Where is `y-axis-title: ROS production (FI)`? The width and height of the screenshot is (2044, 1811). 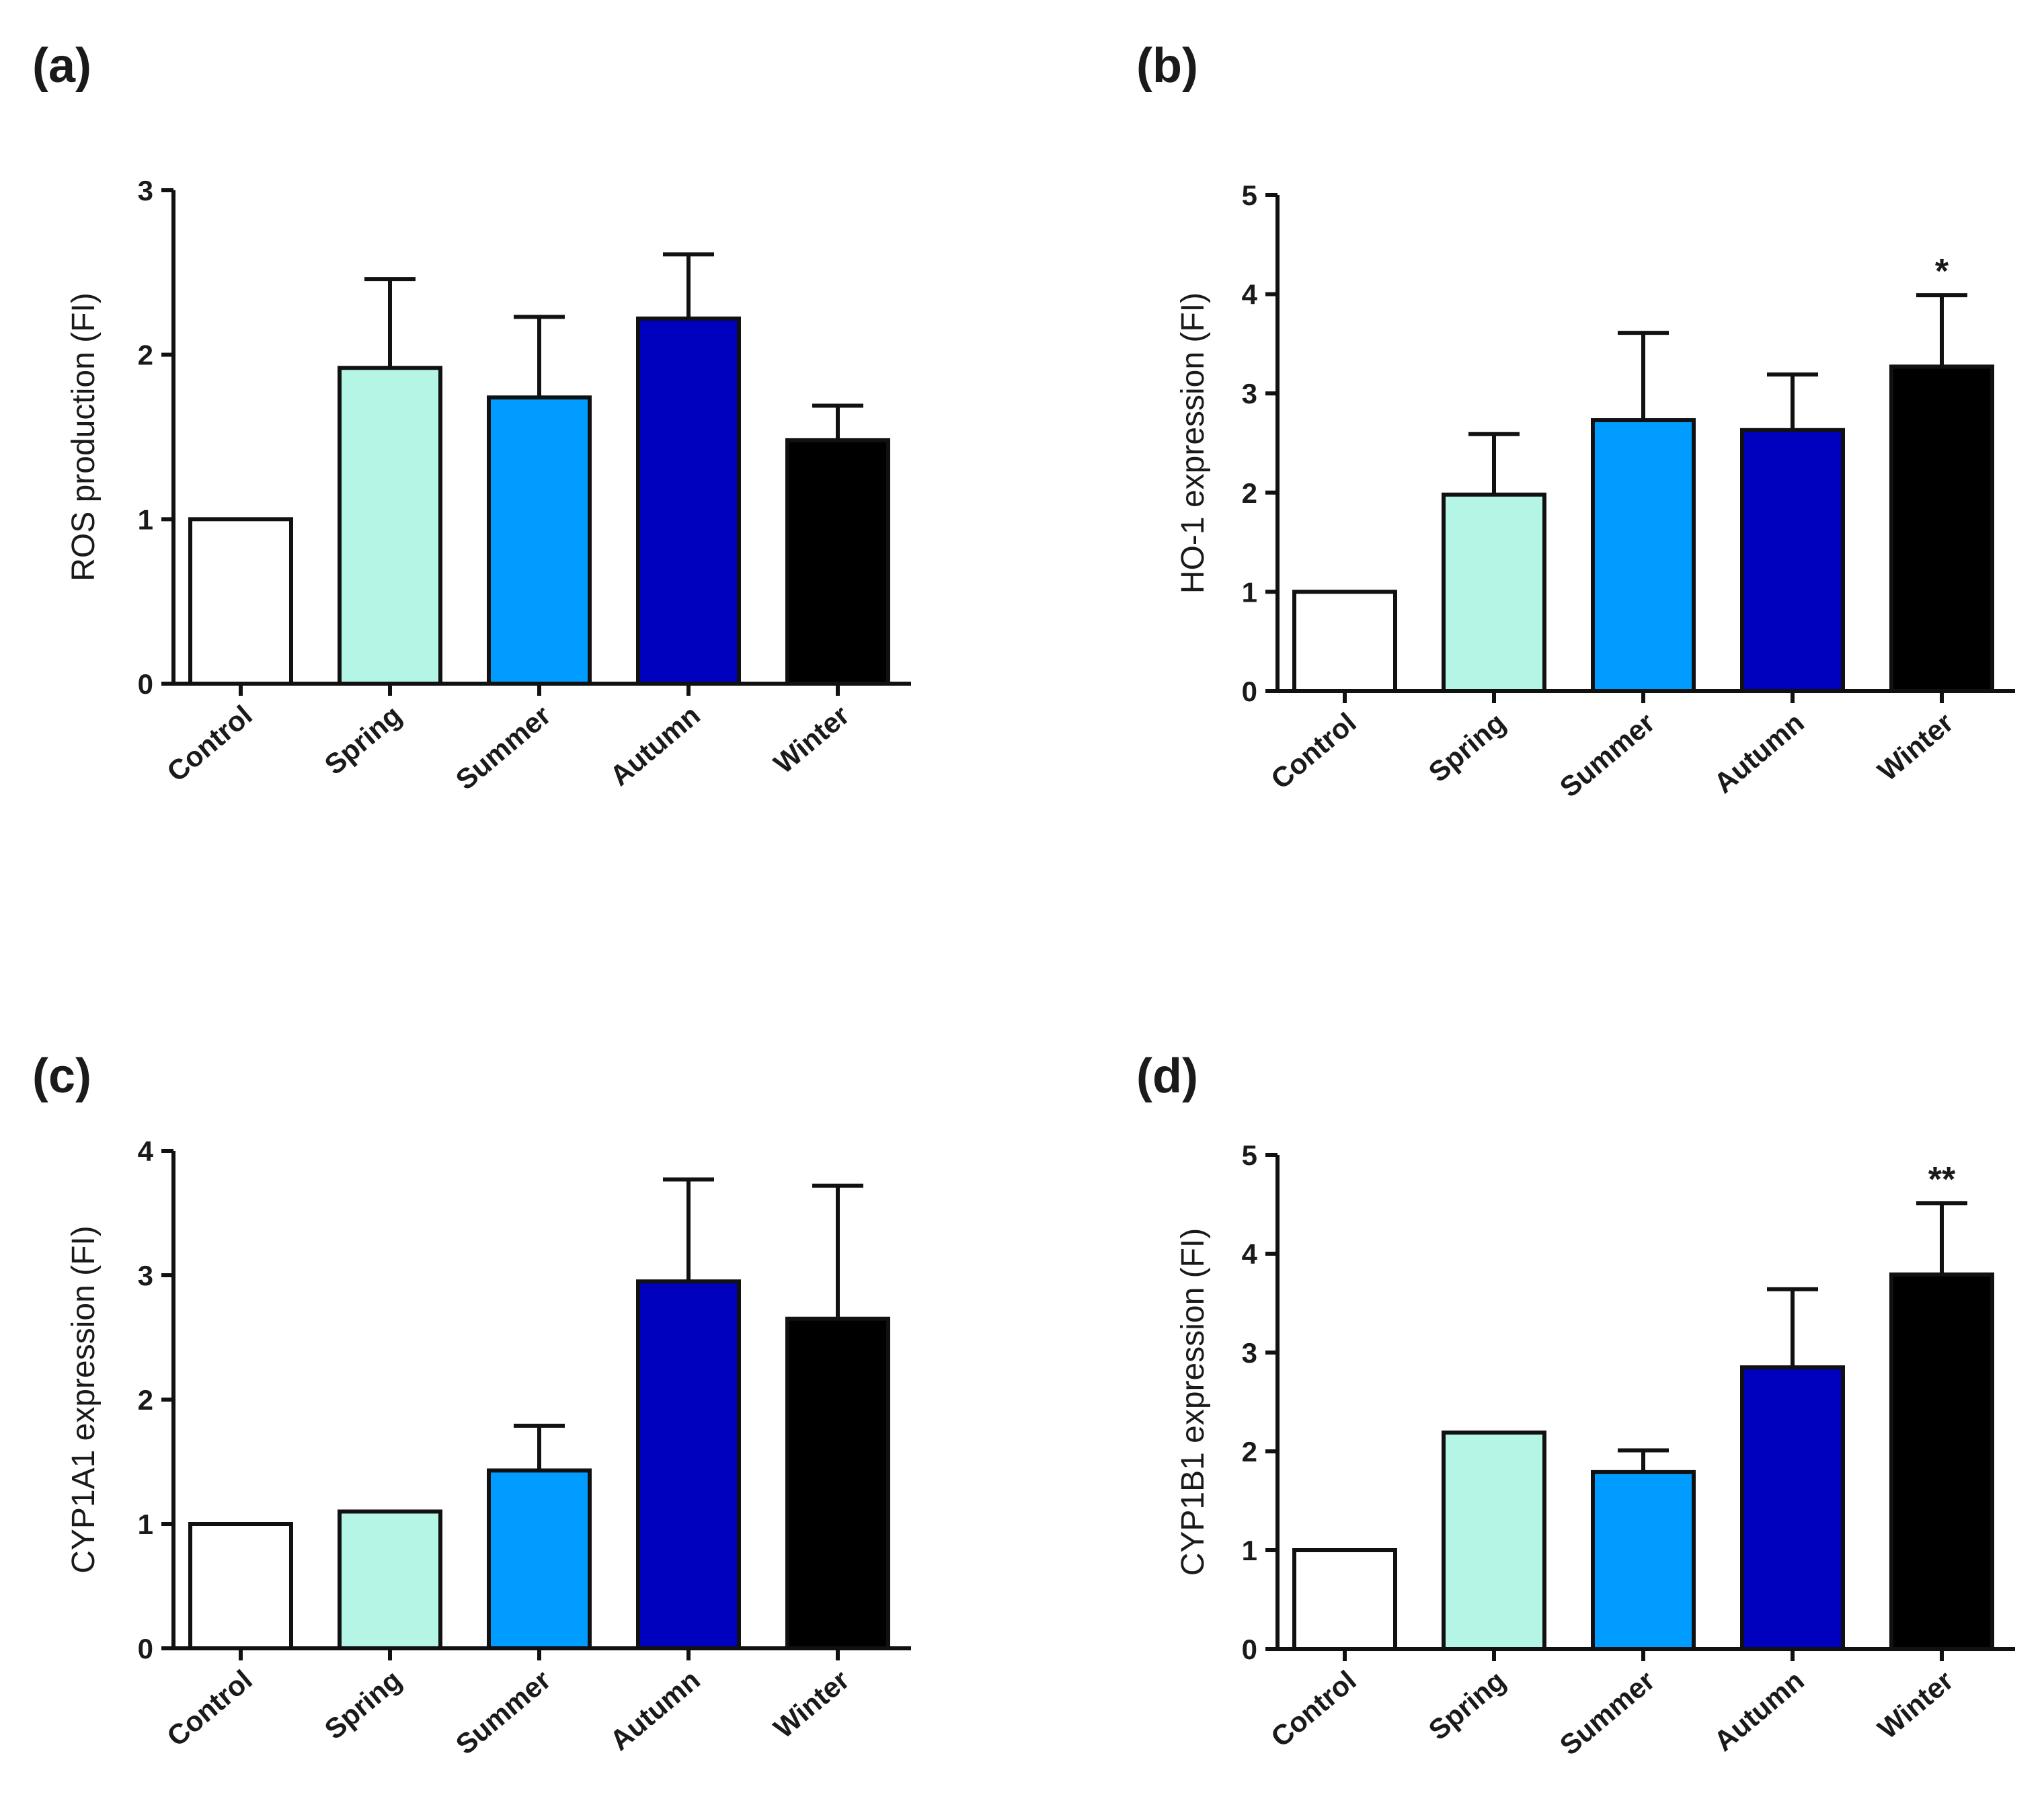 y-axis-title: ROS production (FI) is located at coordinates (84, 436).